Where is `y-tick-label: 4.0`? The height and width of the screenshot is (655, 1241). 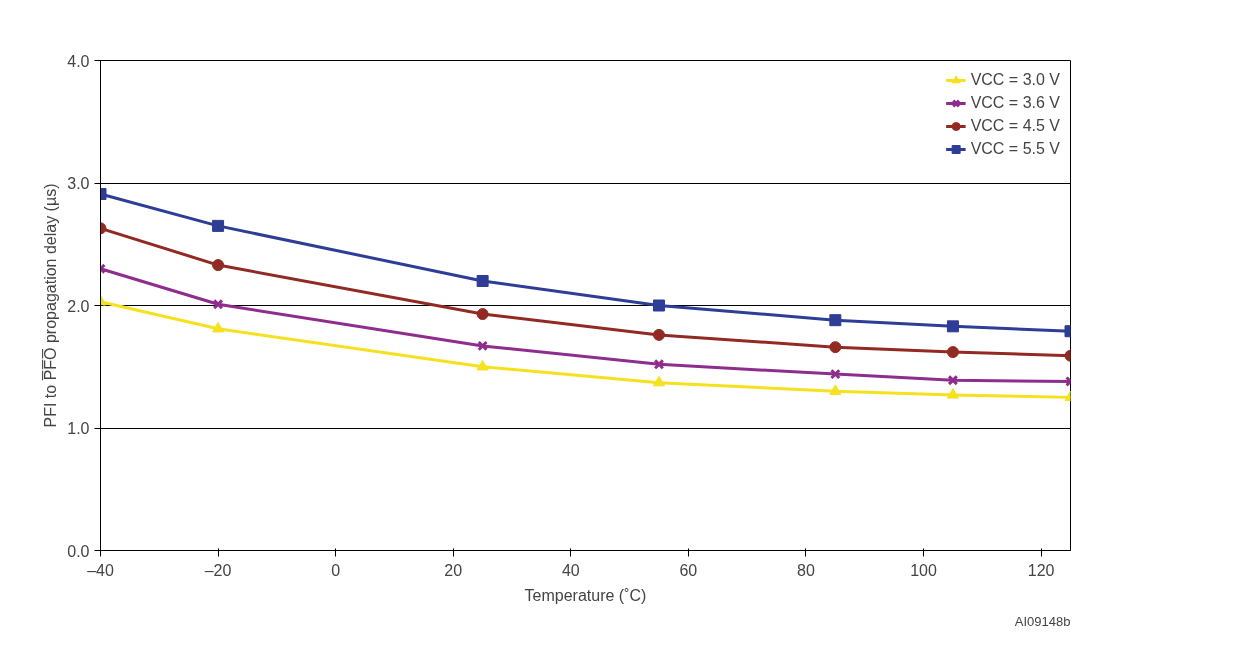 y-tick-label: 4.0 is located at coordinates (78, 61).